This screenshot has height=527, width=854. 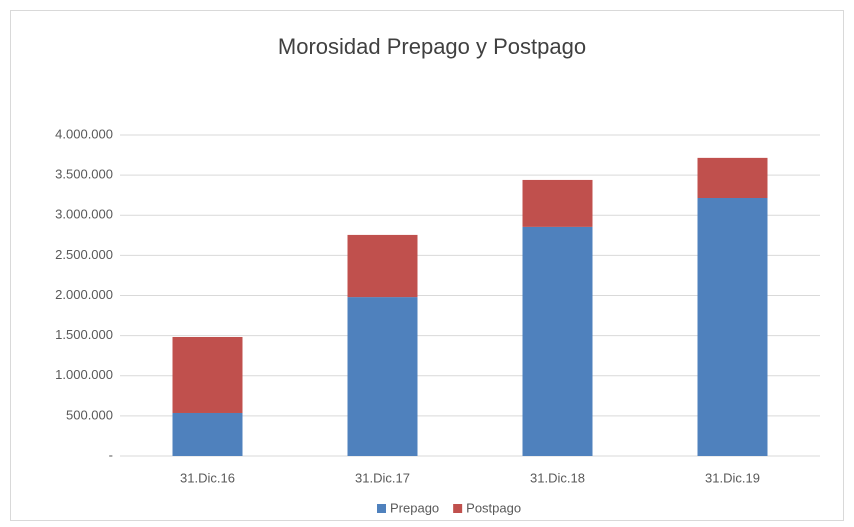 I want to click on y-tick-label: 3.000.000, so click(x=84, y=214).